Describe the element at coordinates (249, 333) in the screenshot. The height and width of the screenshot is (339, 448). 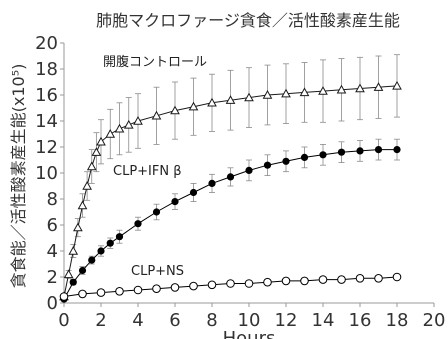
I see `x-axis-label: Hours` at that location.